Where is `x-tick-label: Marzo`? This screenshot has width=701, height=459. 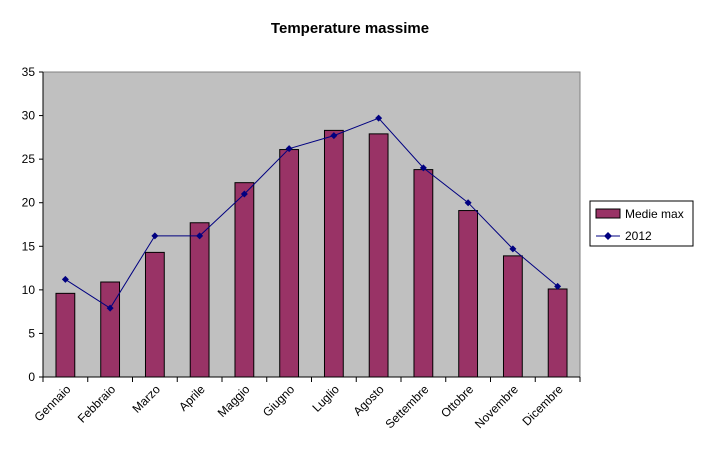 x-tick-label: Marzo is located at coordinates (147, 399).